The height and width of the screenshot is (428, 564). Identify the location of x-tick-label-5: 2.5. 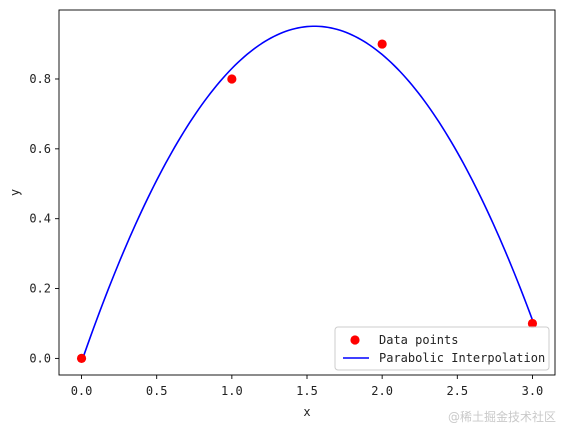
(457, 391).